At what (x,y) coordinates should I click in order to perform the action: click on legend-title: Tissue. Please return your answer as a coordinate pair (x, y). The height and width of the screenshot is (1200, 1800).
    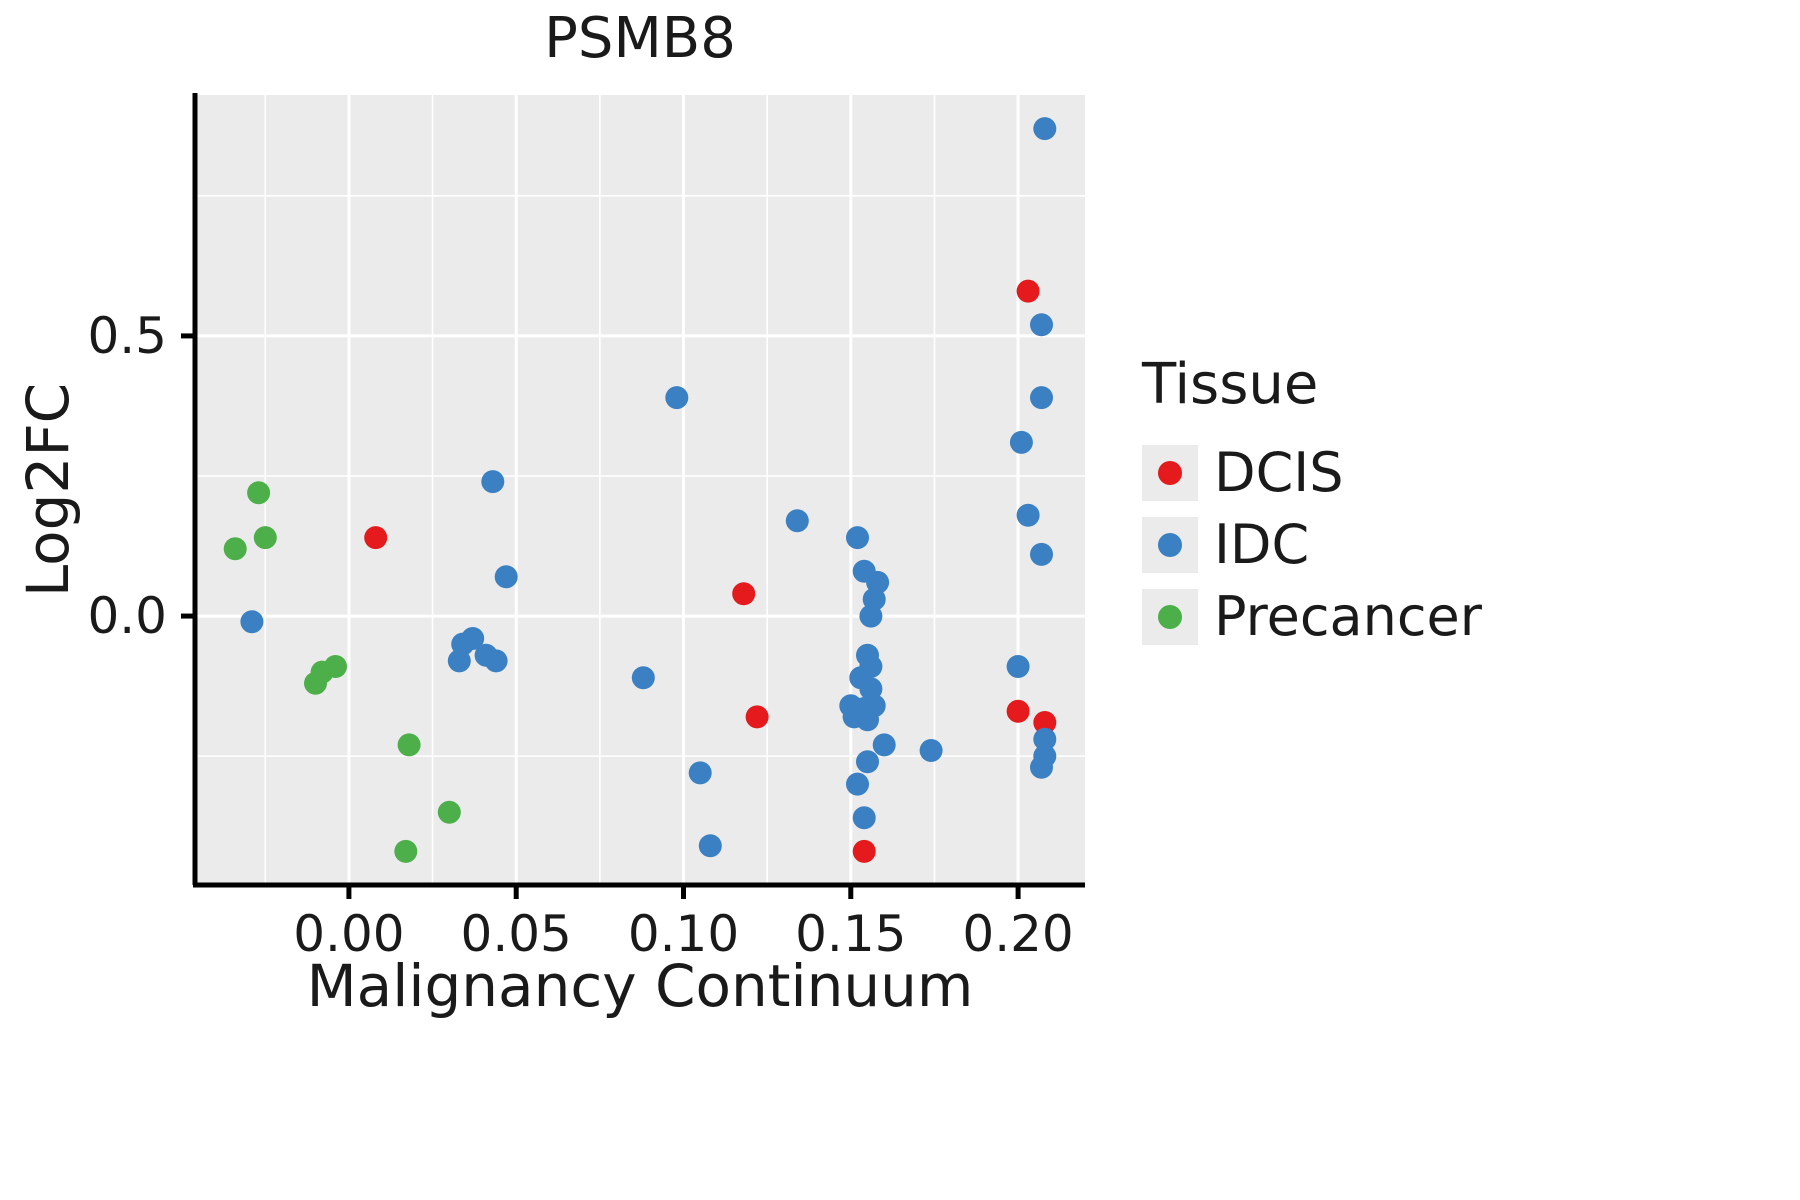
    Looking at the image, I should click on (1230, 384).